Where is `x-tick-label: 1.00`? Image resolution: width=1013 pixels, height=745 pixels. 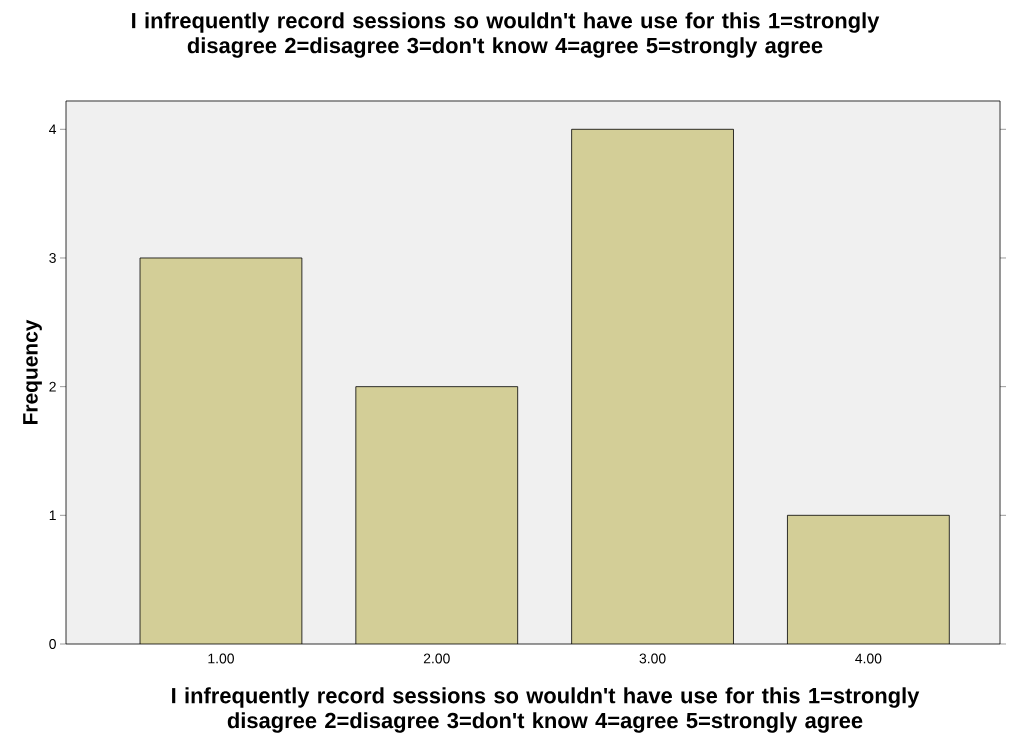 x-tick-label: 1.00 is located at coordinates (221, 658).